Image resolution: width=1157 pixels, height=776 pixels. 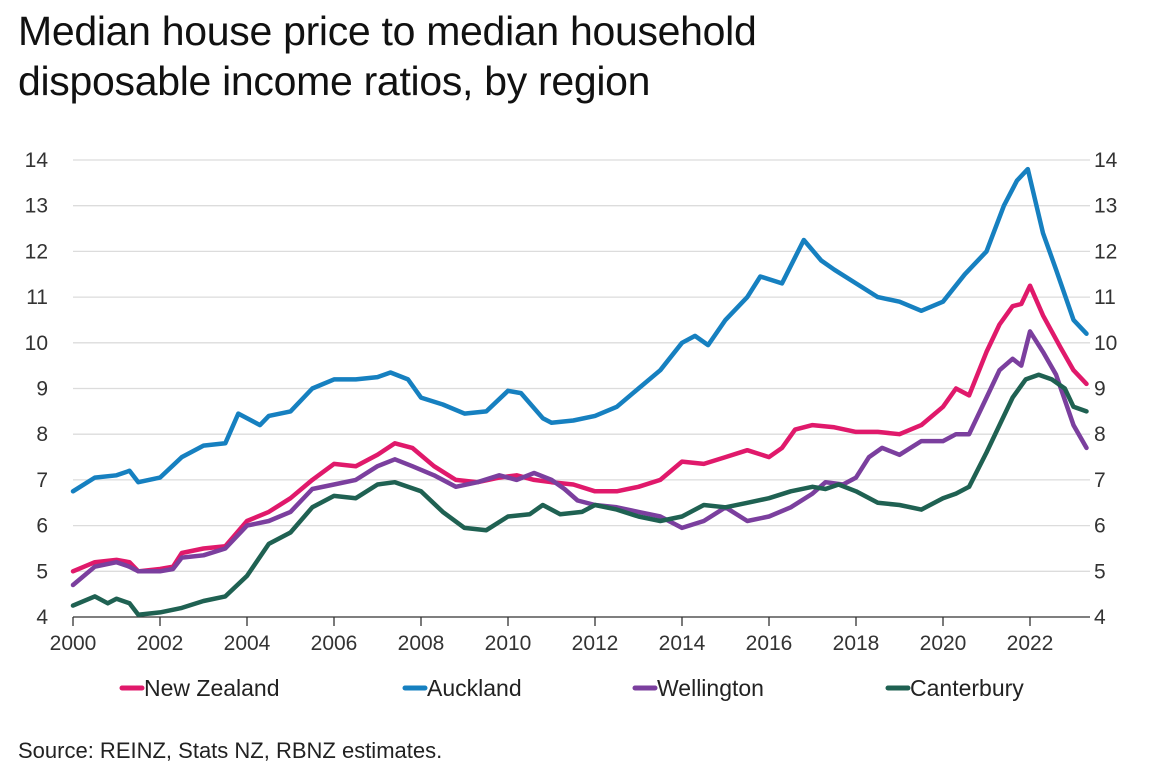 What do you see at coordinates (334, 643) in the screenshot?
I see `x-tick-label: 2006` at bounding box center [334, 643].